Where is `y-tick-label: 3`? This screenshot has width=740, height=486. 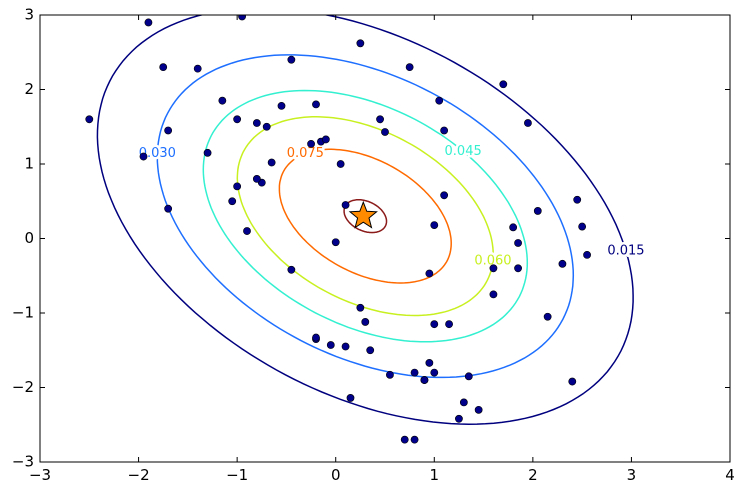
y-tick-label: 3 is located at coordinates (29, 15).